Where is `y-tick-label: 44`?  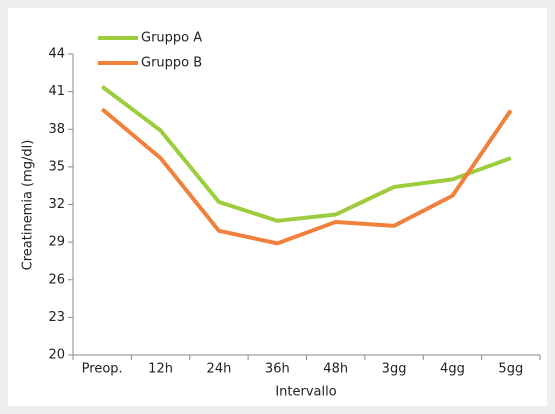 y-tick-label: 44 is located at coordinates (56, 54).